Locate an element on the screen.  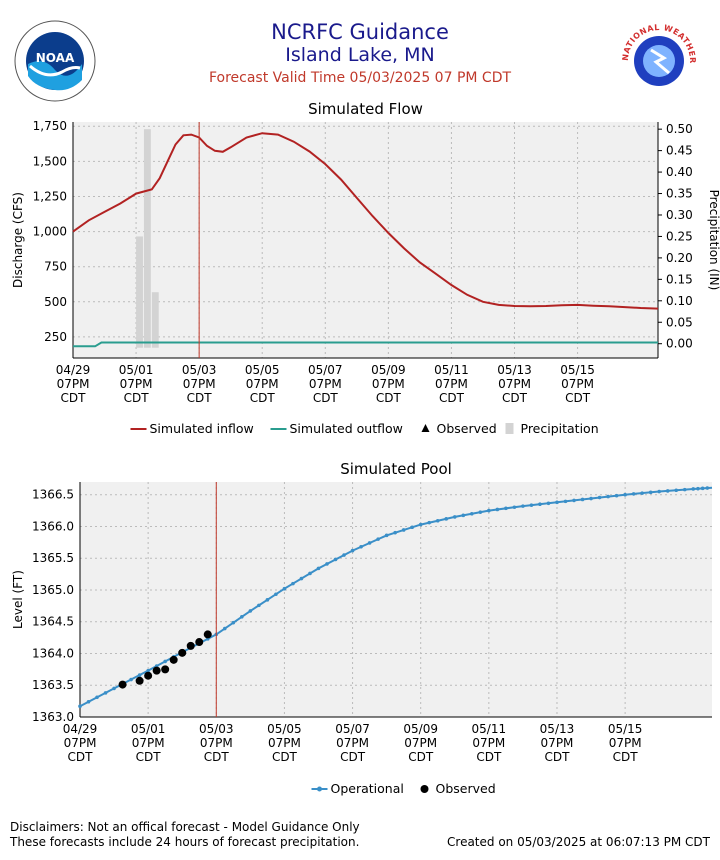
y2-tick-label: 0.45 is located at coordinates (679, 151).